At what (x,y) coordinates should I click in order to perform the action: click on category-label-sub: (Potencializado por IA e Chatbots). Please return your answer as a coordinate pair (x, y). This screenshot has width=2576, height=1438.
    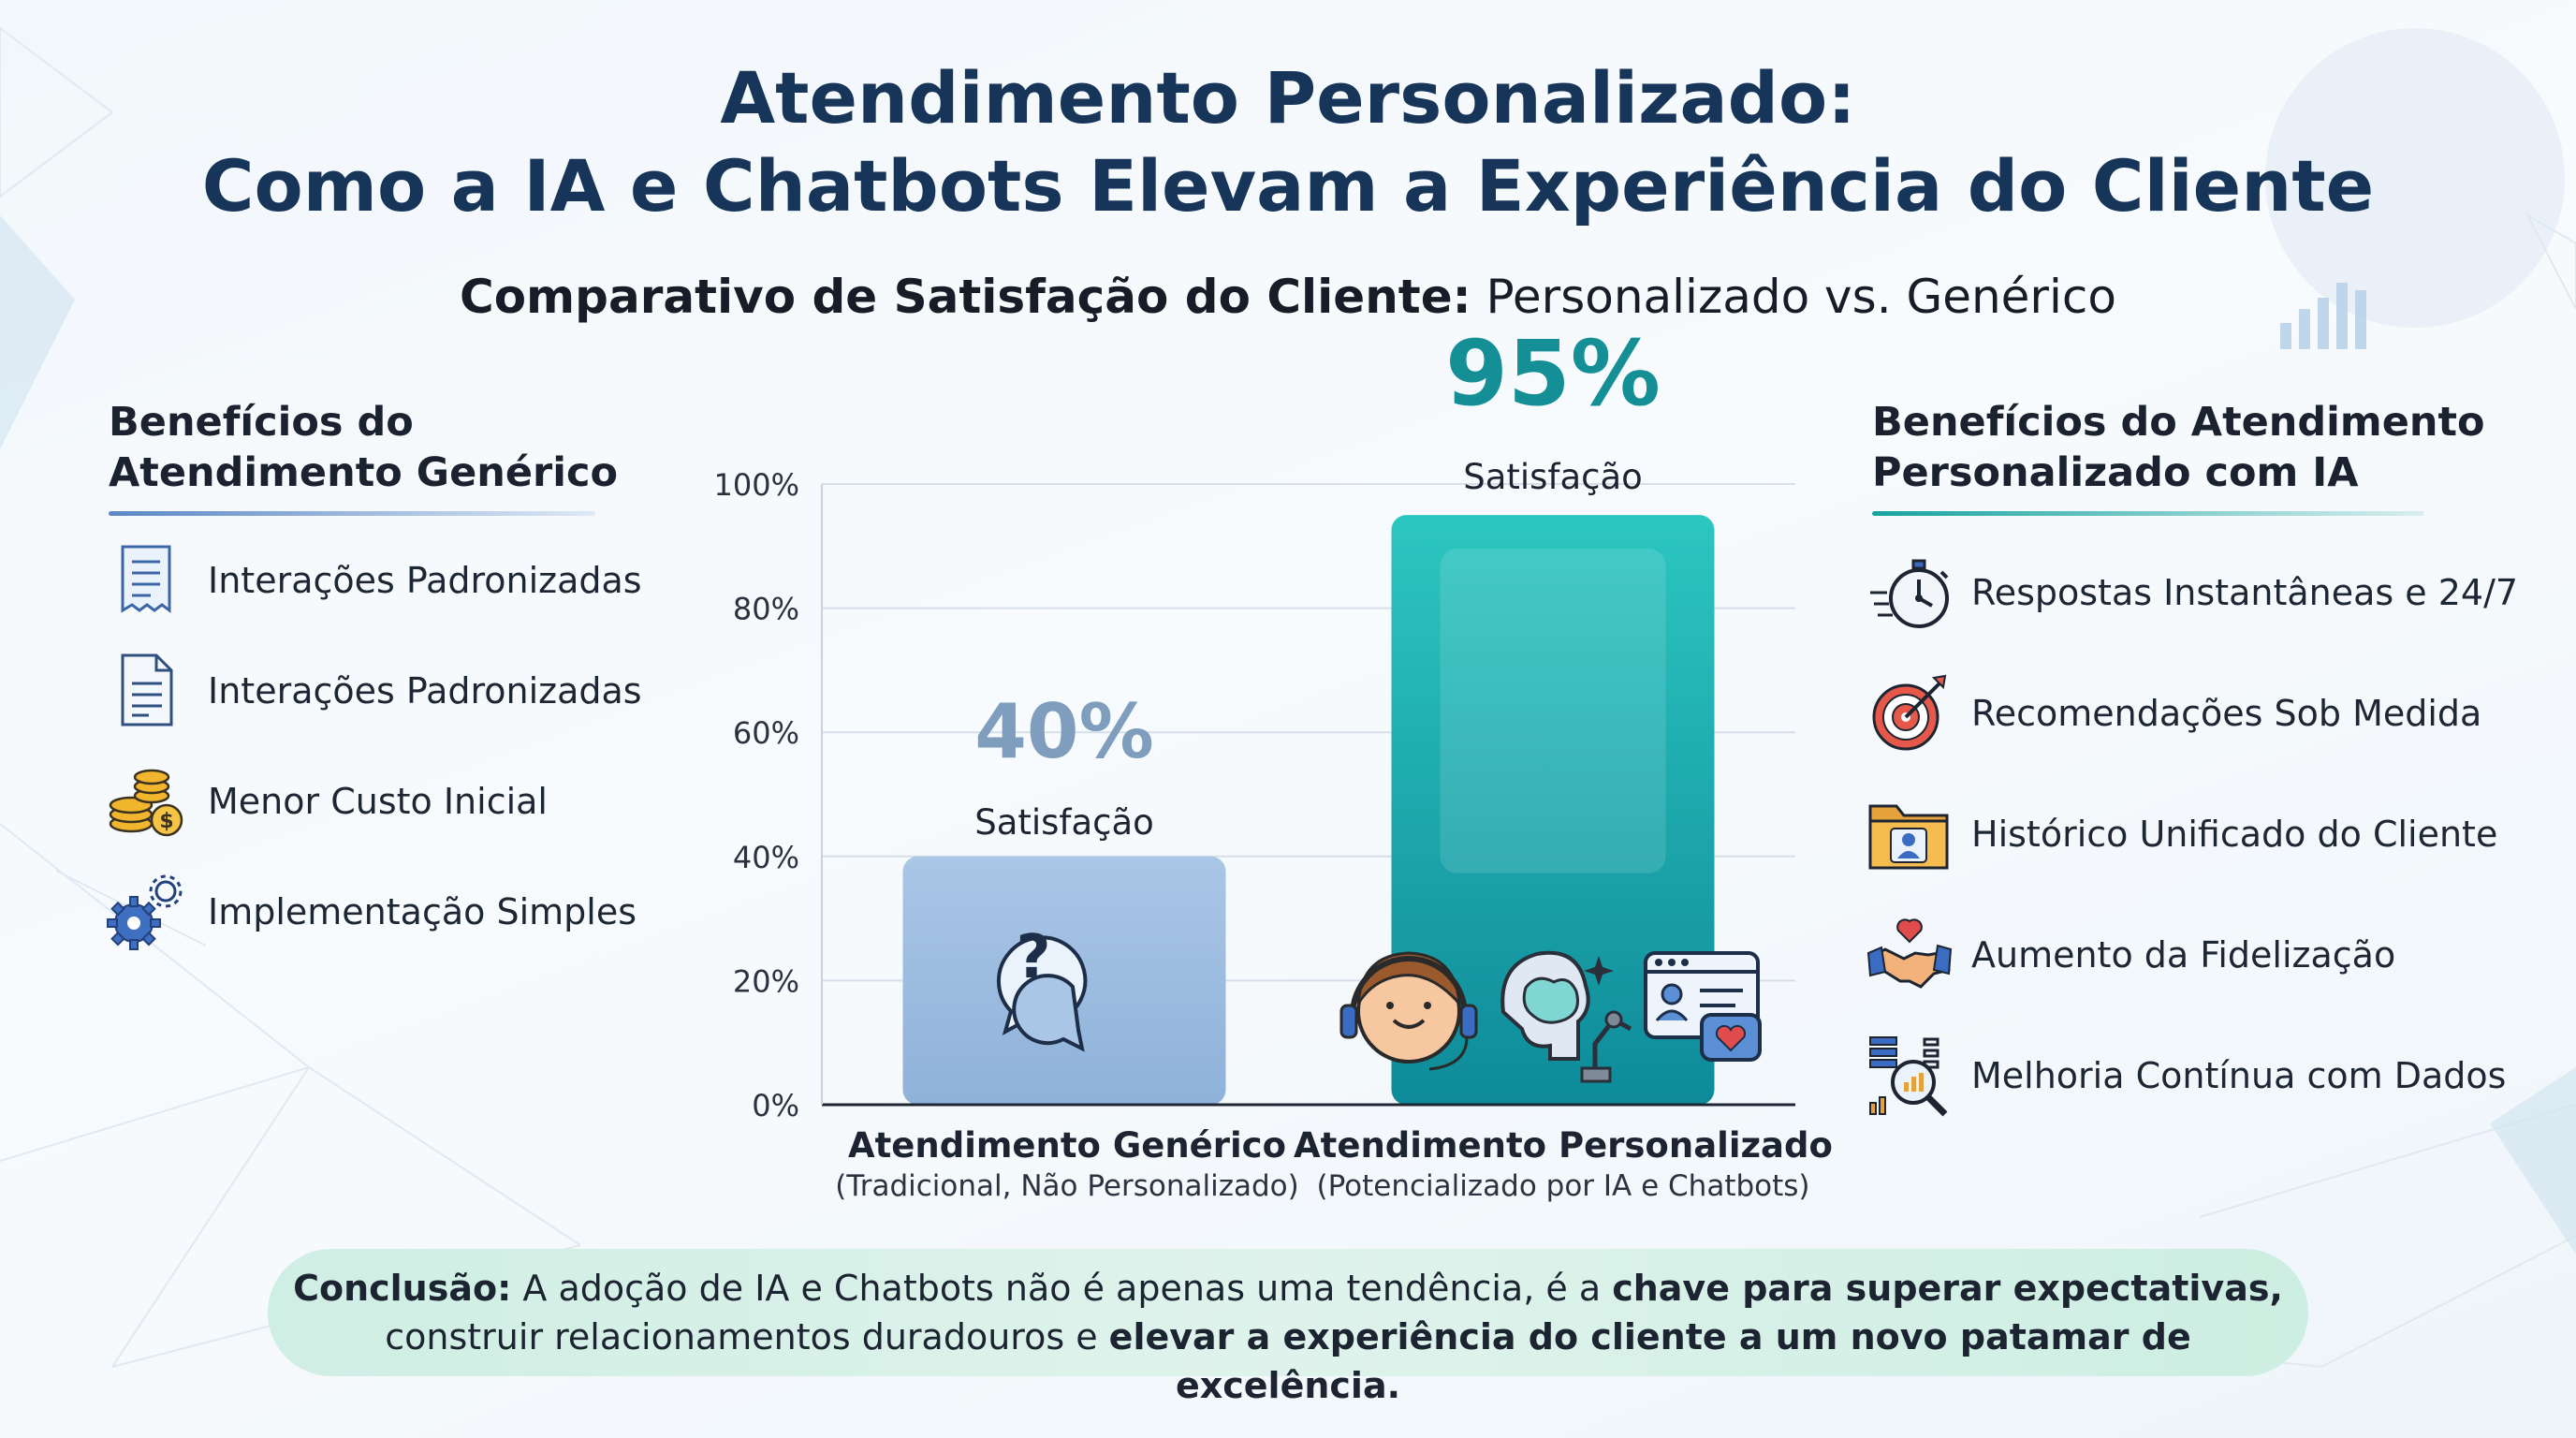
    Looking at the image, I should click on (1563, 1186).